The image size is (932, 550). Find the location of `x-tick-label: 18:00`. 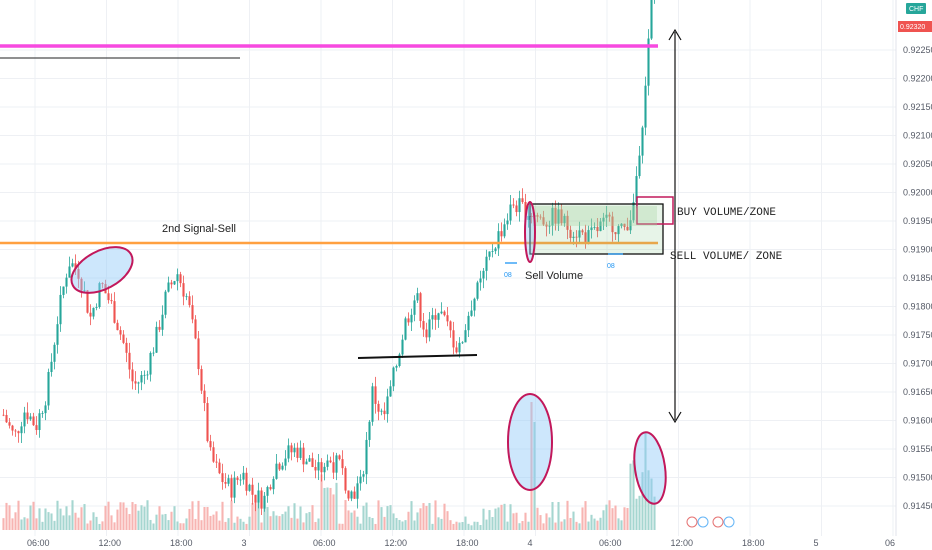

x-tick-label: 18:00 is located at coordinates (467, 543).